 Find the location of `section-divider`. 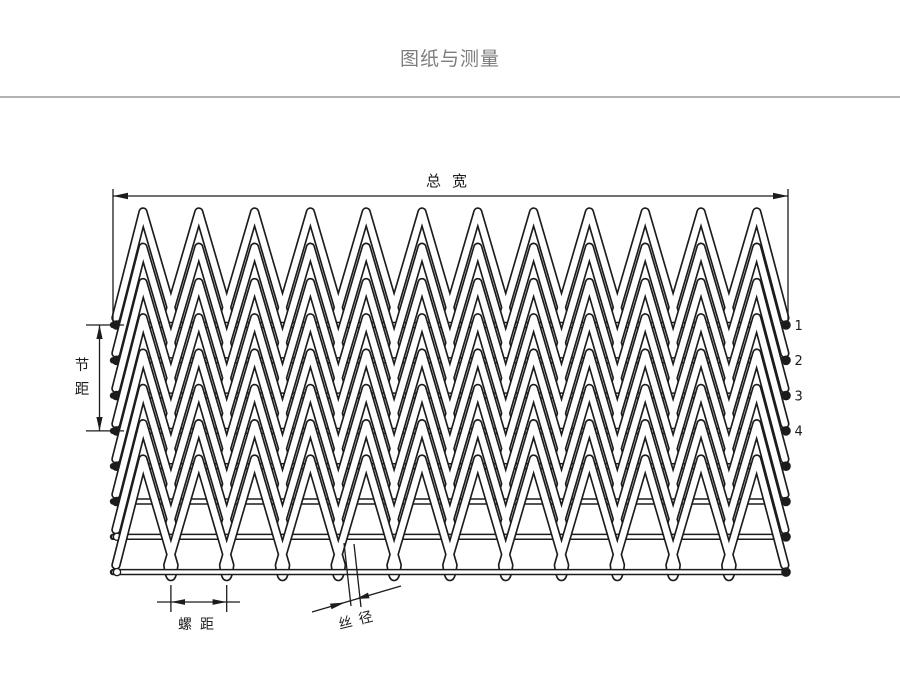

section-divider is located at coordinates (450, 97).